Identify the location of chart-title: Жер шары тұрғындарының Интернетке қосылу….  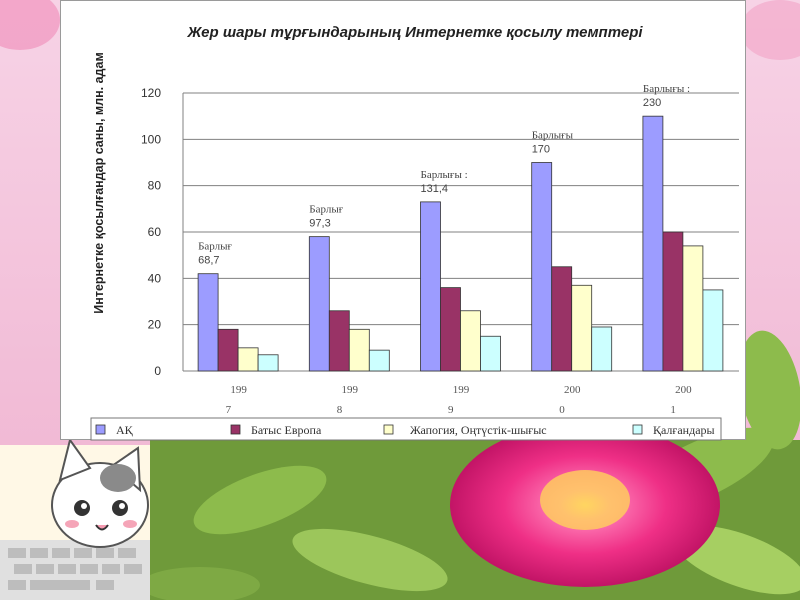
(414, 32).